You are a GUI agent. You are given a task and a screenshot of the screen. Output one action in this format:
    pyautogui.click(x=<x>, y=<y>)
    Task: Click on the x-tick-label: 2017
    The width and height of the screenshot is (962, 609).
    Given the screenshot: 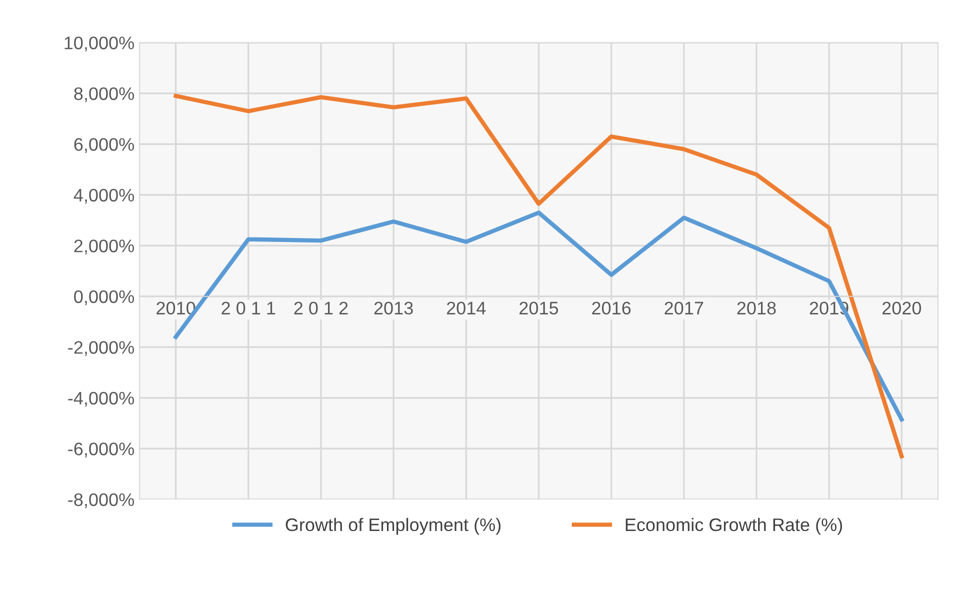 What is the action you would take?
    pyautogui.click(x=684, y=308)
    